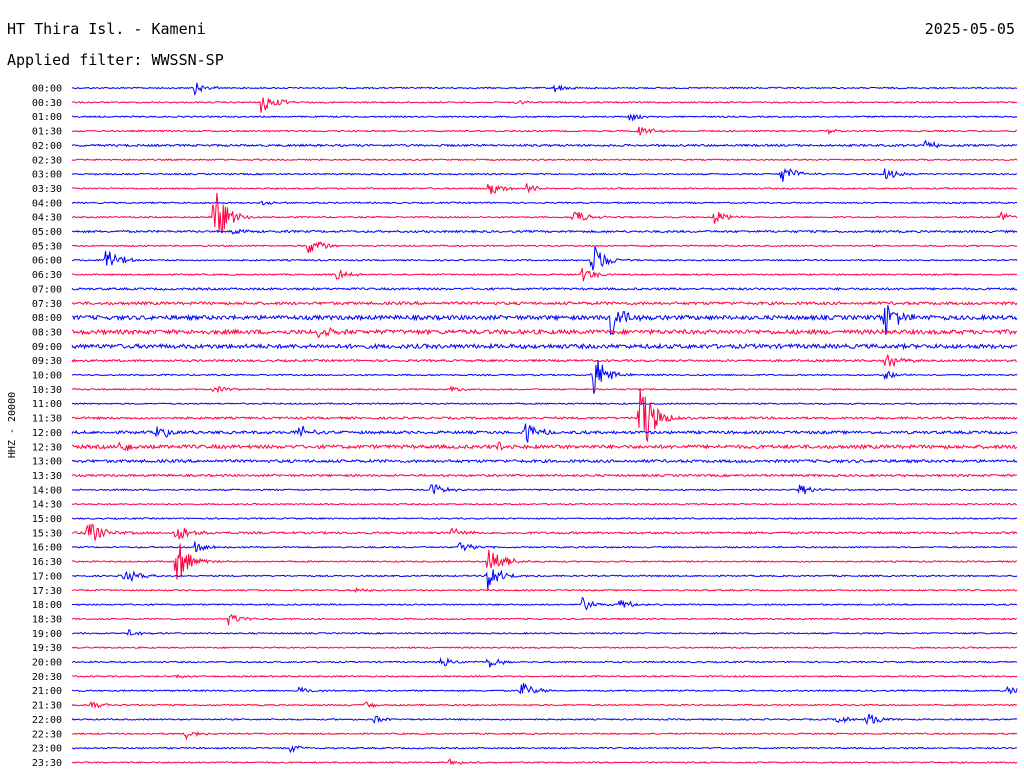 This screenshot has width=1024, height=780. What do you see at coordinates (47, 763) in the screenshot?
I see `row-label: 23:30` at bounding box center [47, 763].